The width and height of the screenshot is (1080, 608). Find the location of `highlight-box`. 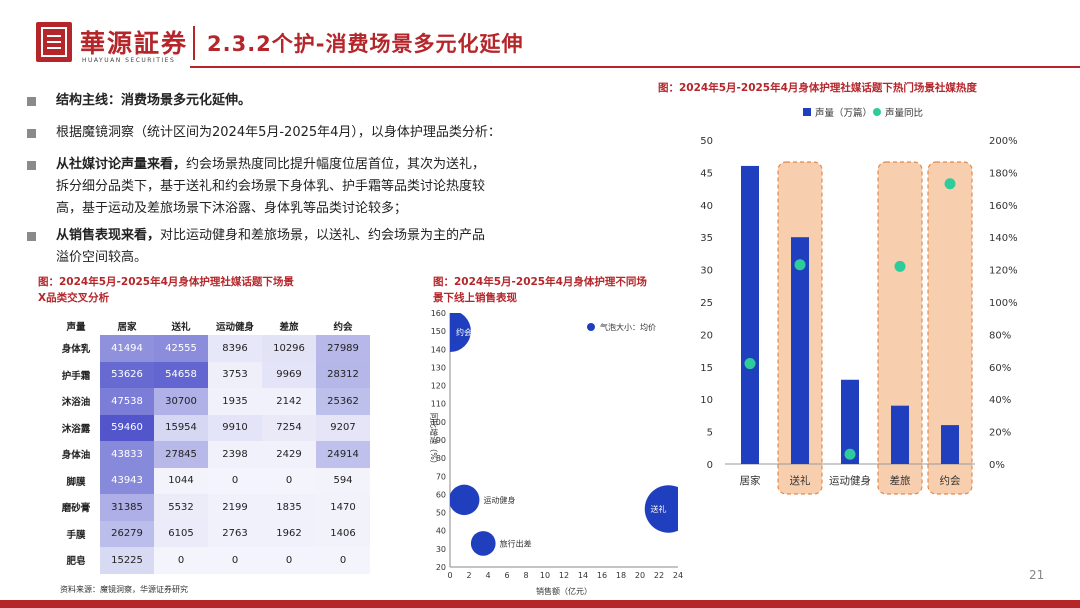

highlight-box is located at coordinates (950, 328).